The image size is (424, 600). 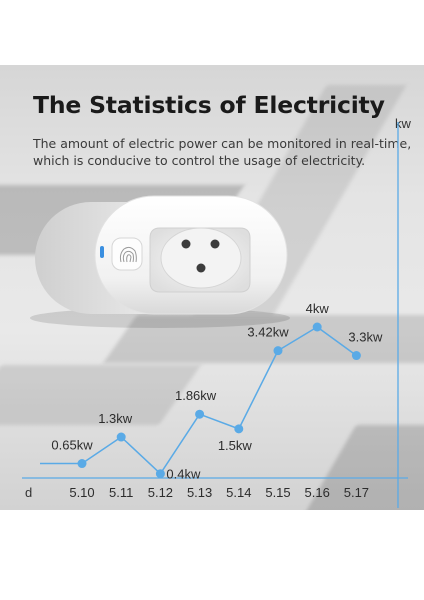 What do you see at coordinates (277, 492) in the screenshot?
I see `x-tick-label: 5.15` at bounding box center [277, 492].